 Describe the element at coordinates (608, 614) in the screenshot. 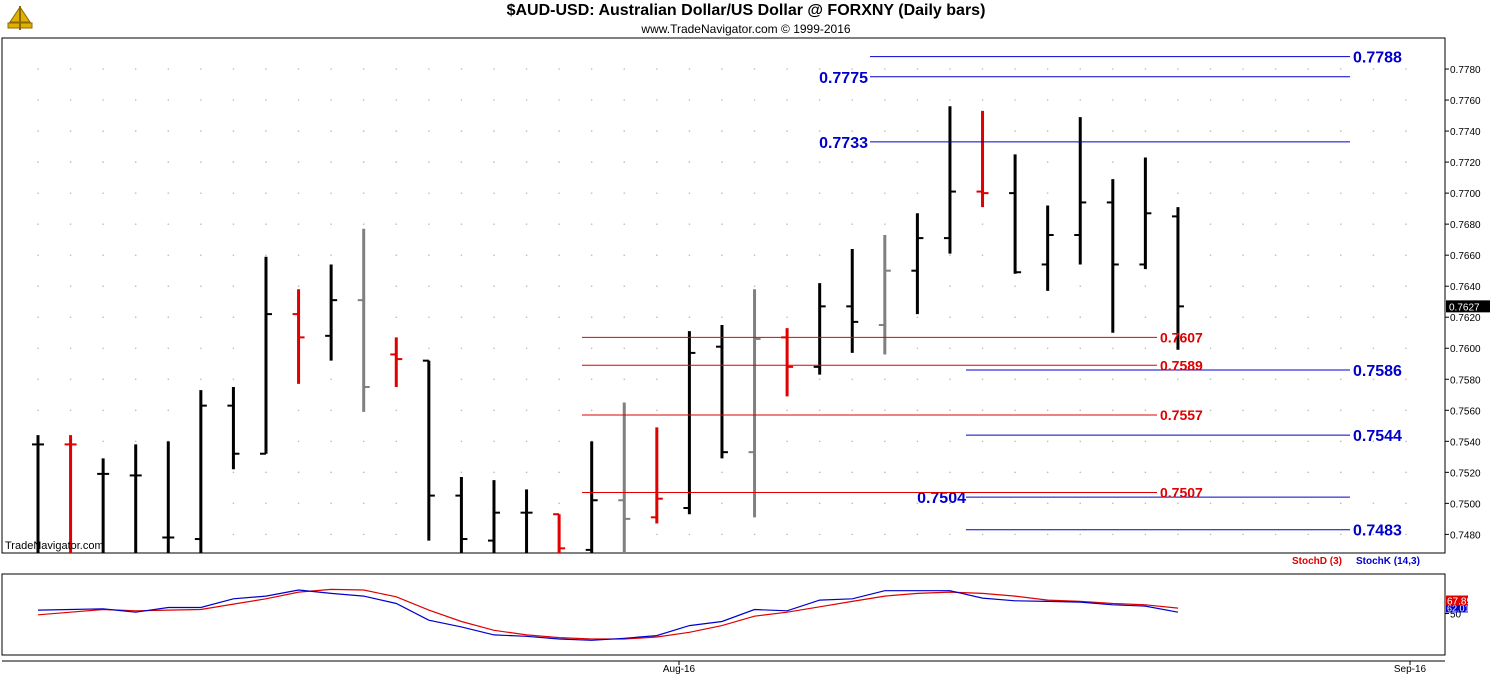

I see `stoch-line` at that location.